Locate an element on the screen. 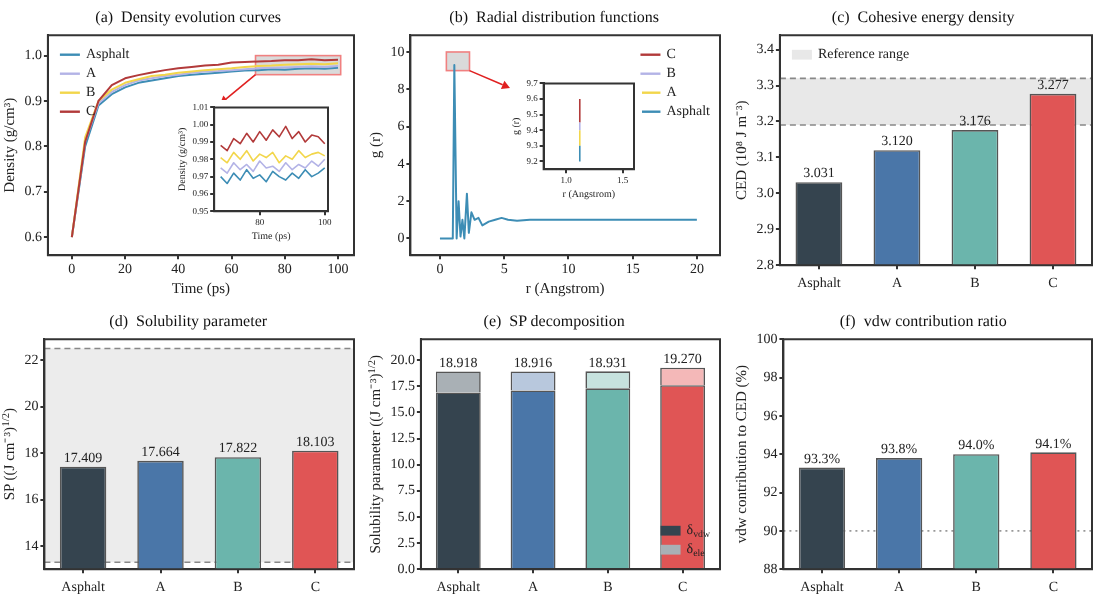  chart-title: (a) Density evolution curves is located at coordinates (188, 16).